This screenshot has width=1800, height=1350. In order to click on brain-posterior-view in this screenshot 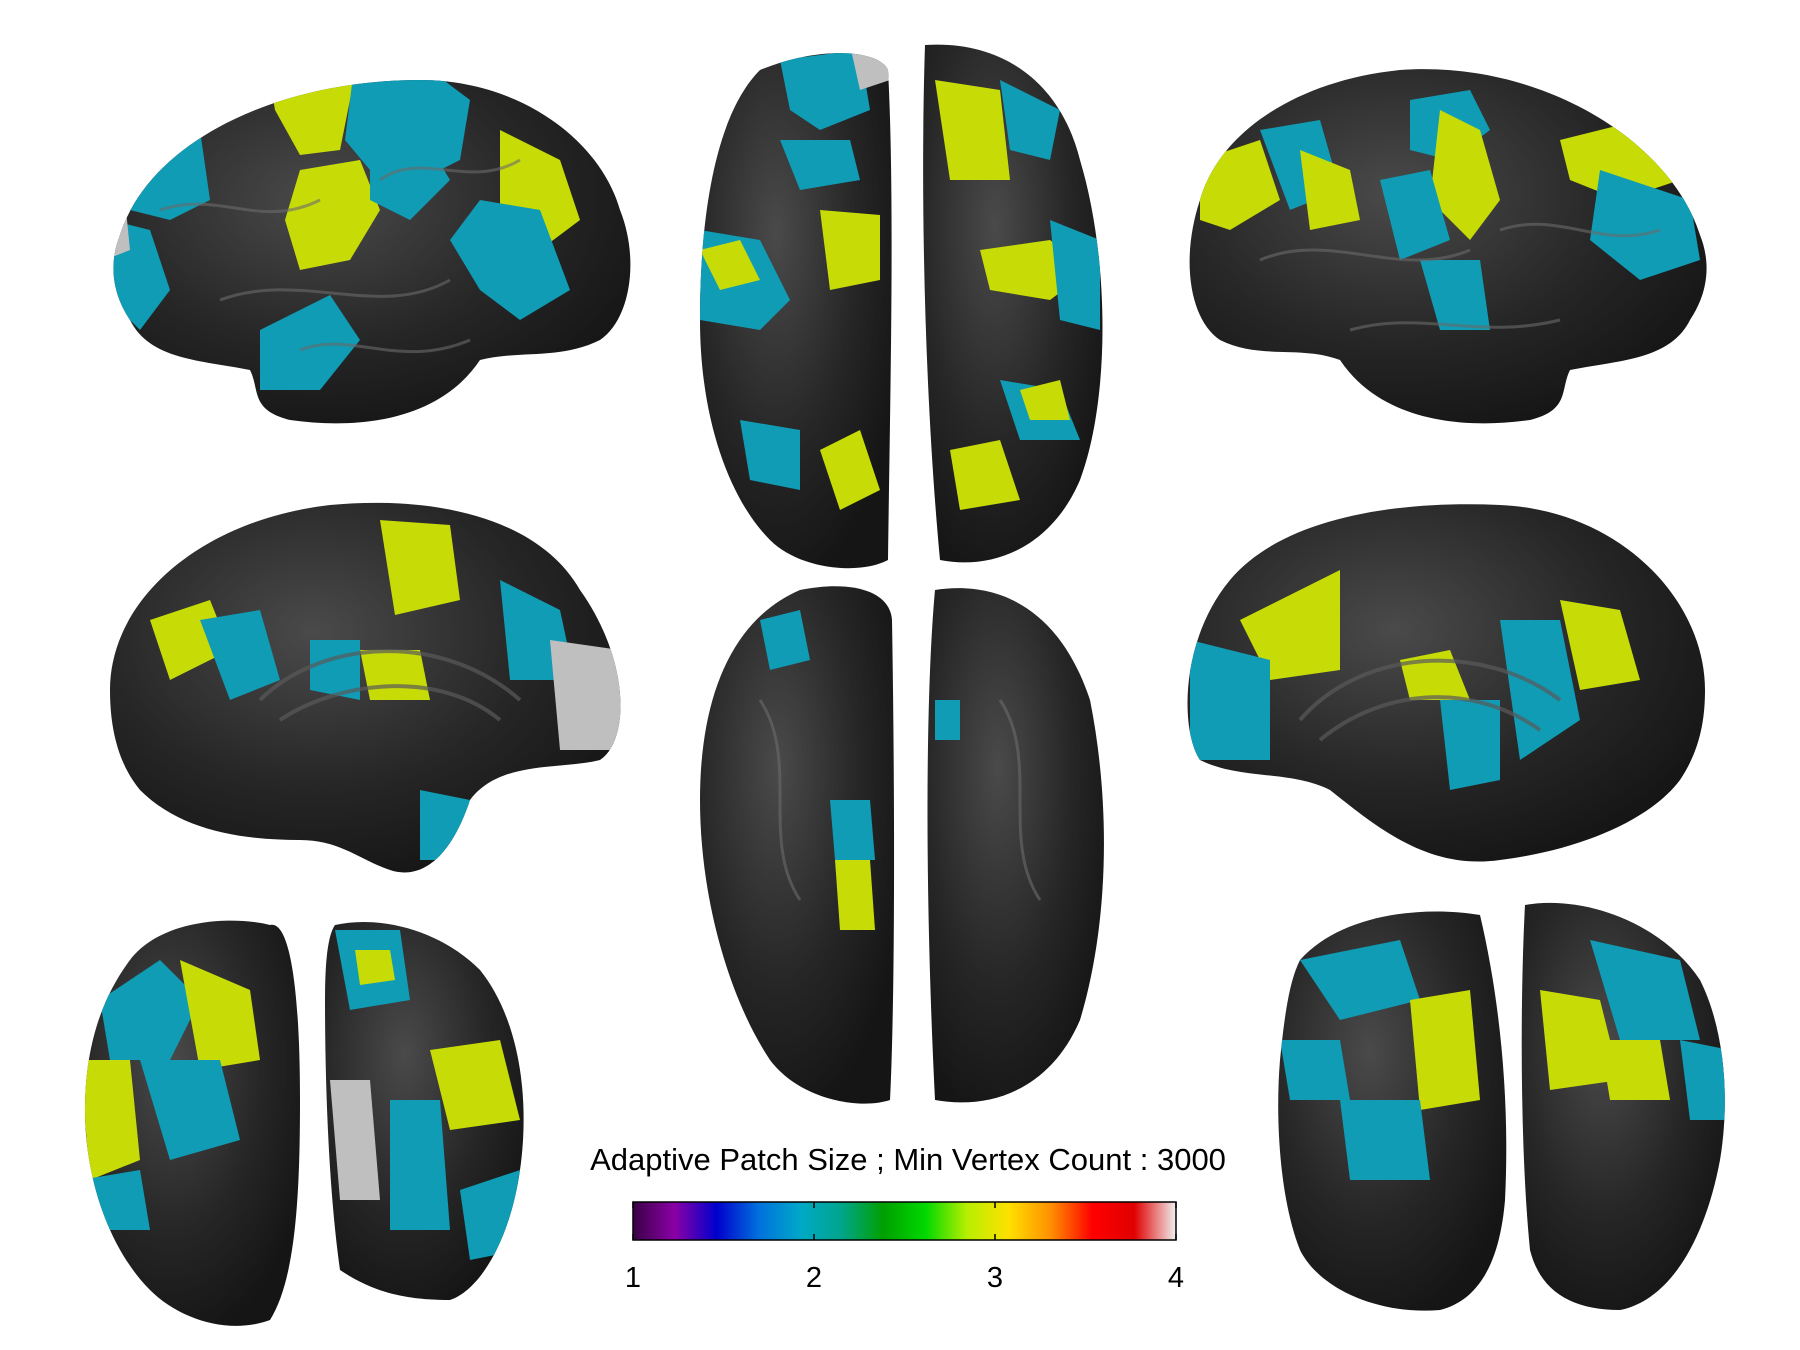, I will do `click(1501, 1106)`.